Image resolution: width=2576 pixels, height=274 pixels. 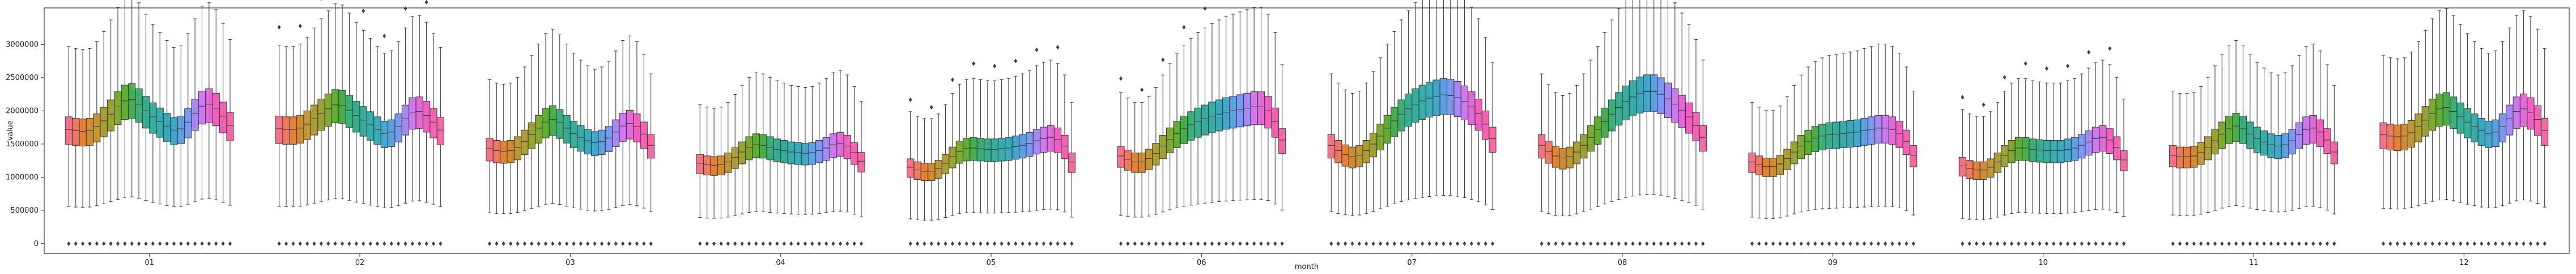 I want to click on x-tick-label: 10, so click(x=2043, y=263).